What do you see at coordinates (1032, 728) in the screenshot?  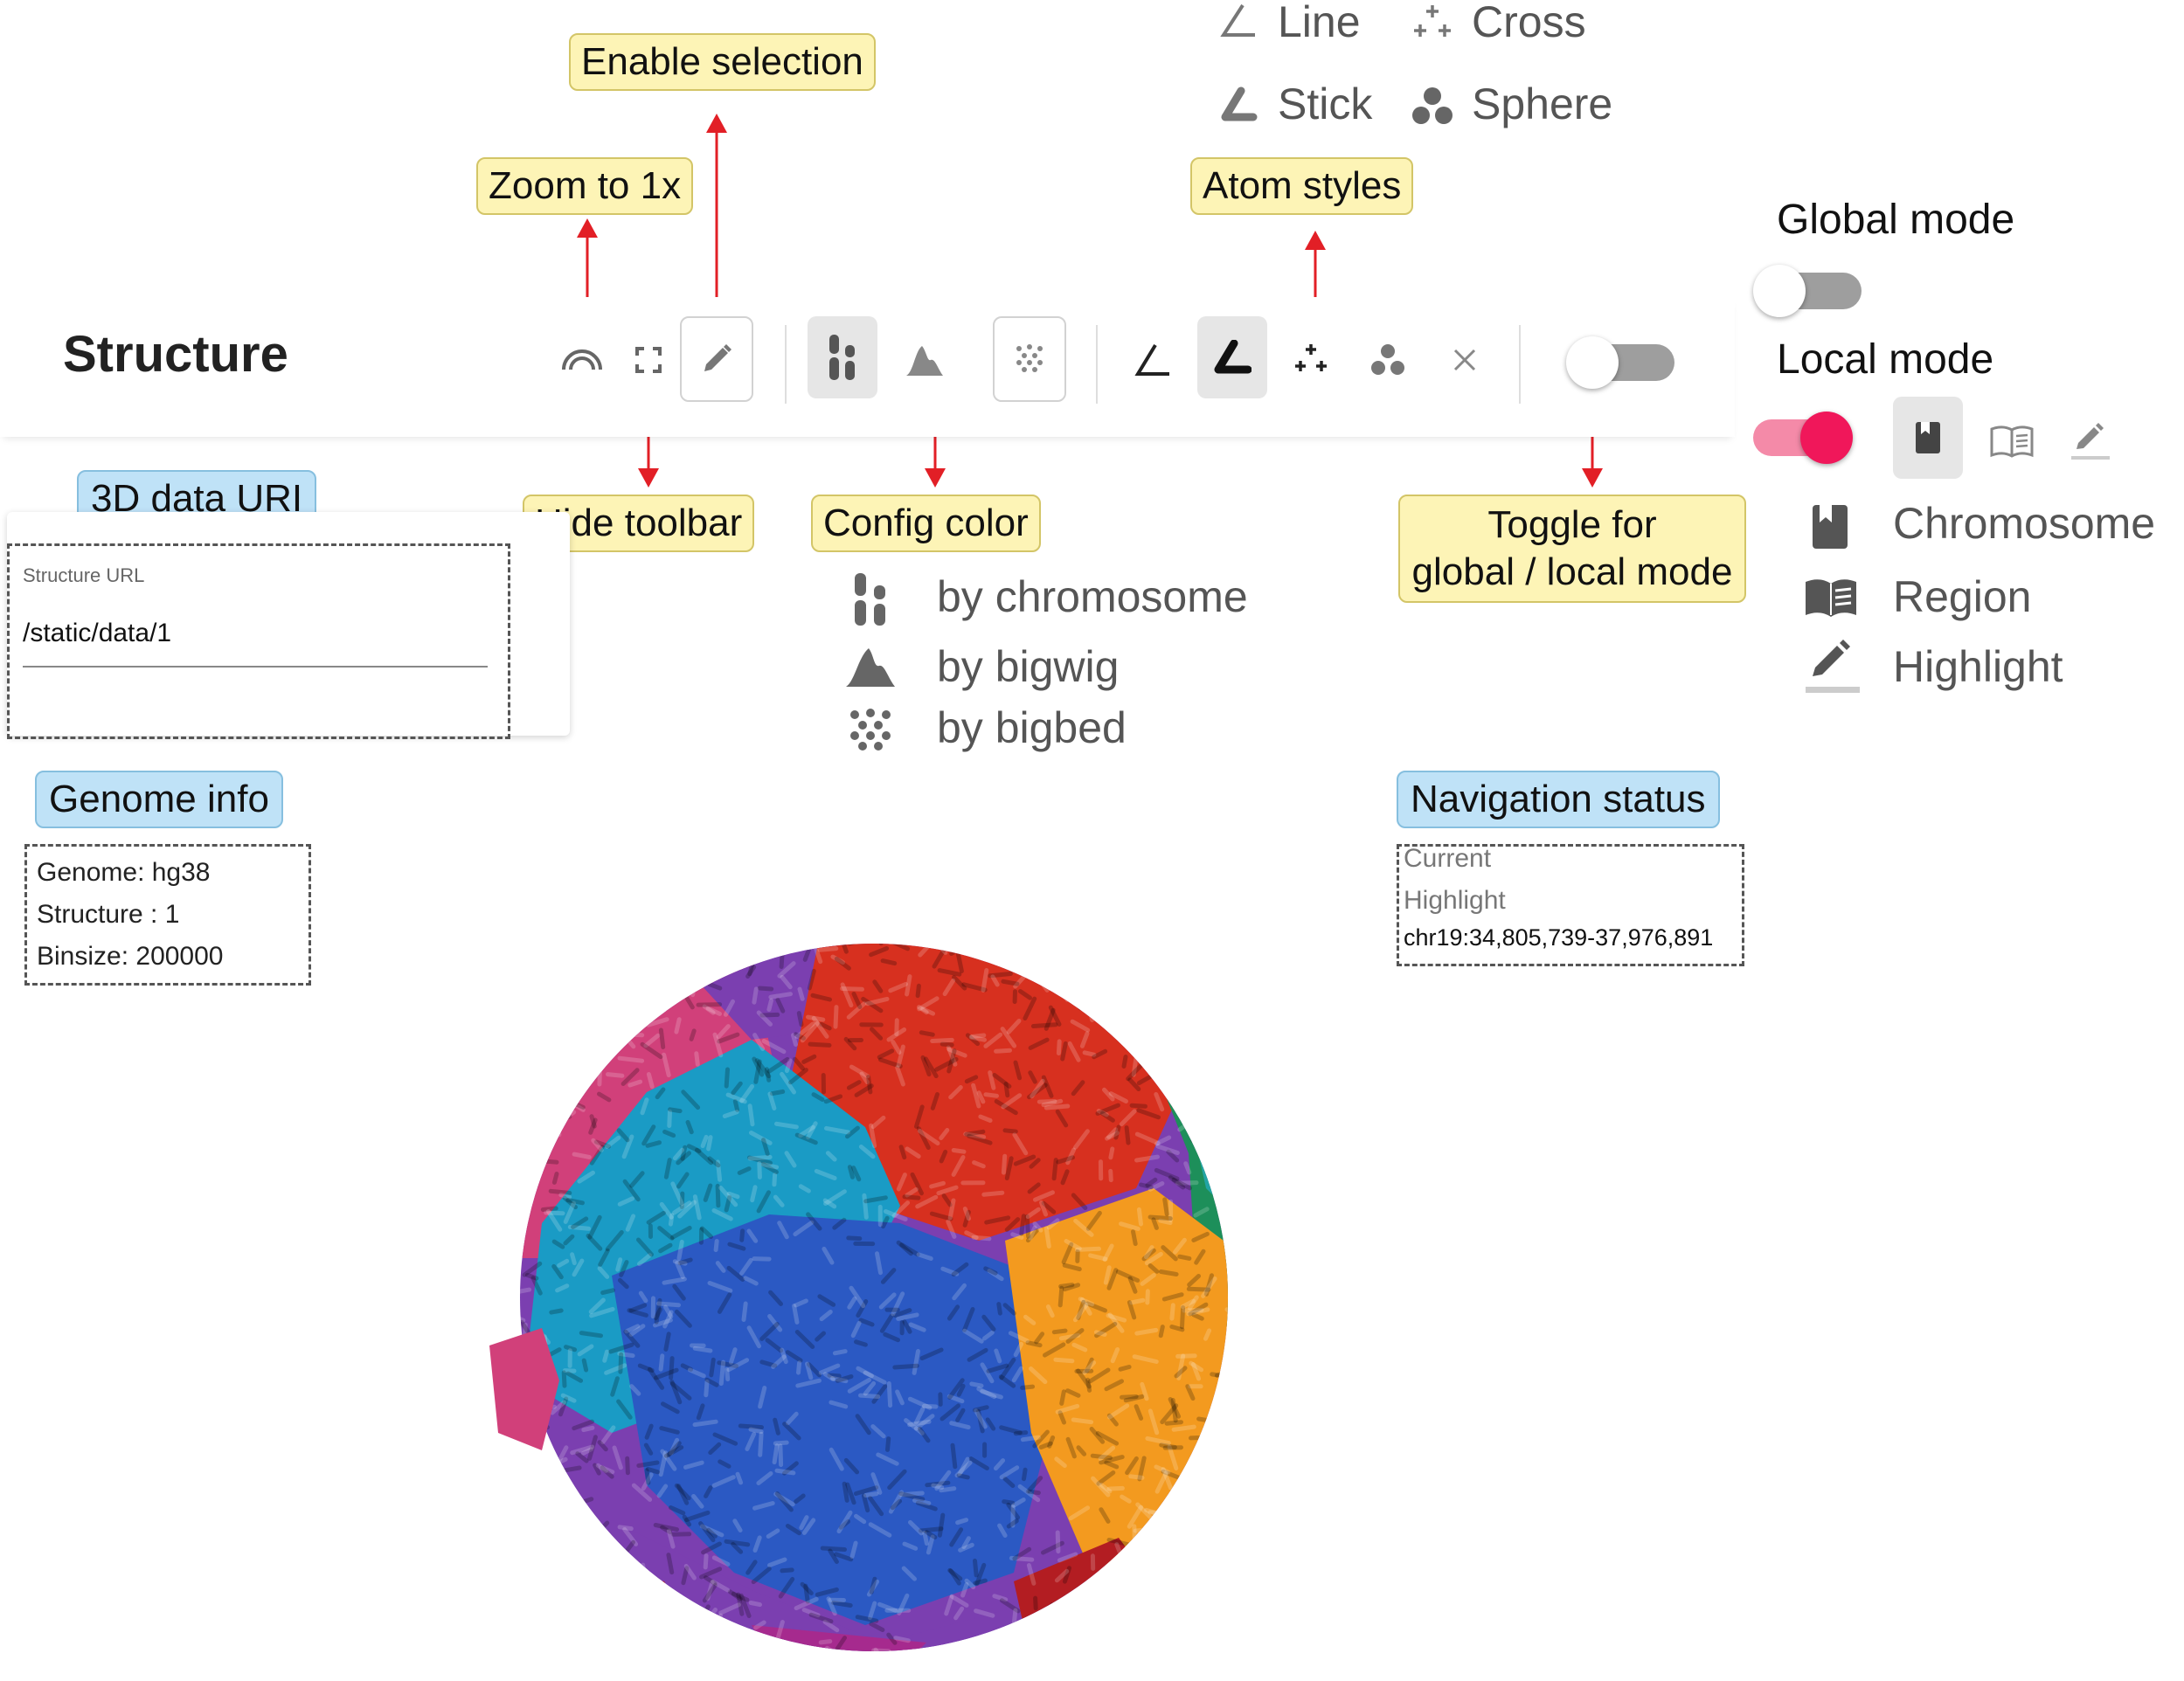 I see `legend-by-bigbed-label: by bigbed` at bounding box center [1032, 728].